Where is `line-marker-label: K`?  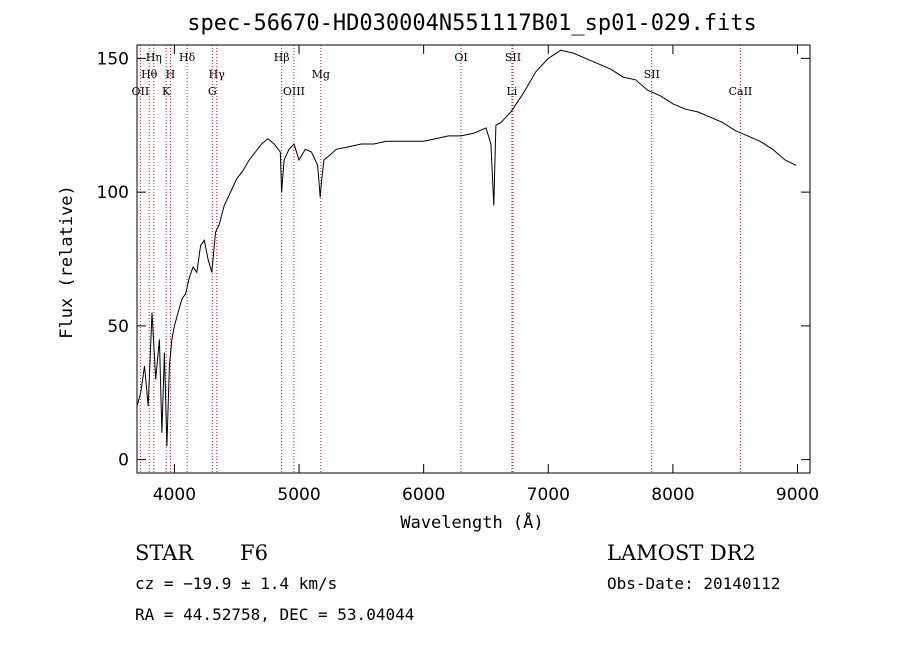 line-marker-label: K is located at coordinates (166, 91).